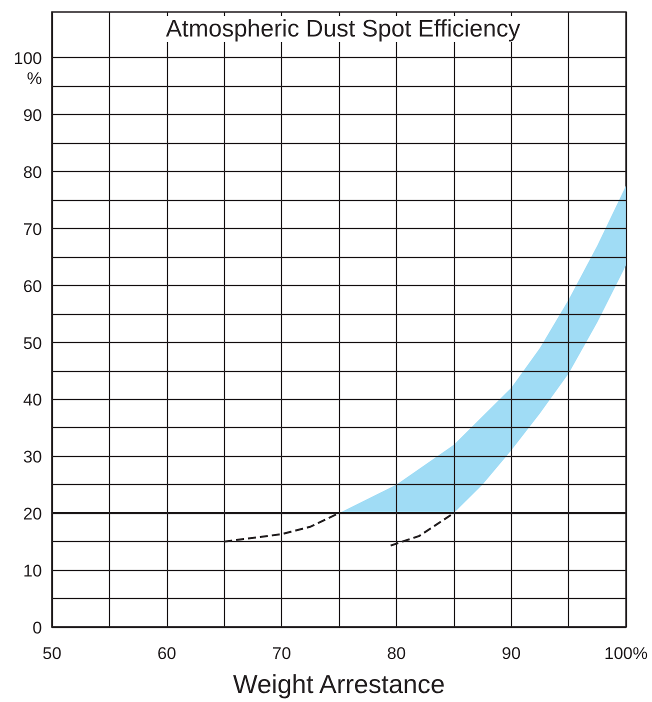 The image size is (652, 702). Describe the element at coordinates (343, 29) in the screenshot. I see `chart-title: Atmospheric Dust Spot Efficiency` at that location.